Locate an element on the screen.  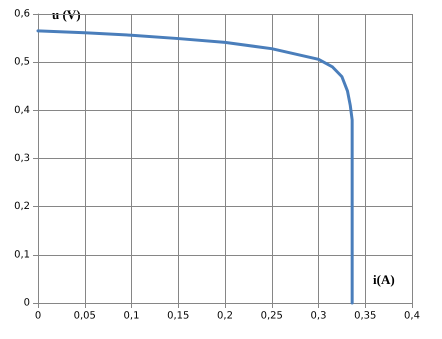
x-tick-label: 0 is located at coordinates (38, 316).